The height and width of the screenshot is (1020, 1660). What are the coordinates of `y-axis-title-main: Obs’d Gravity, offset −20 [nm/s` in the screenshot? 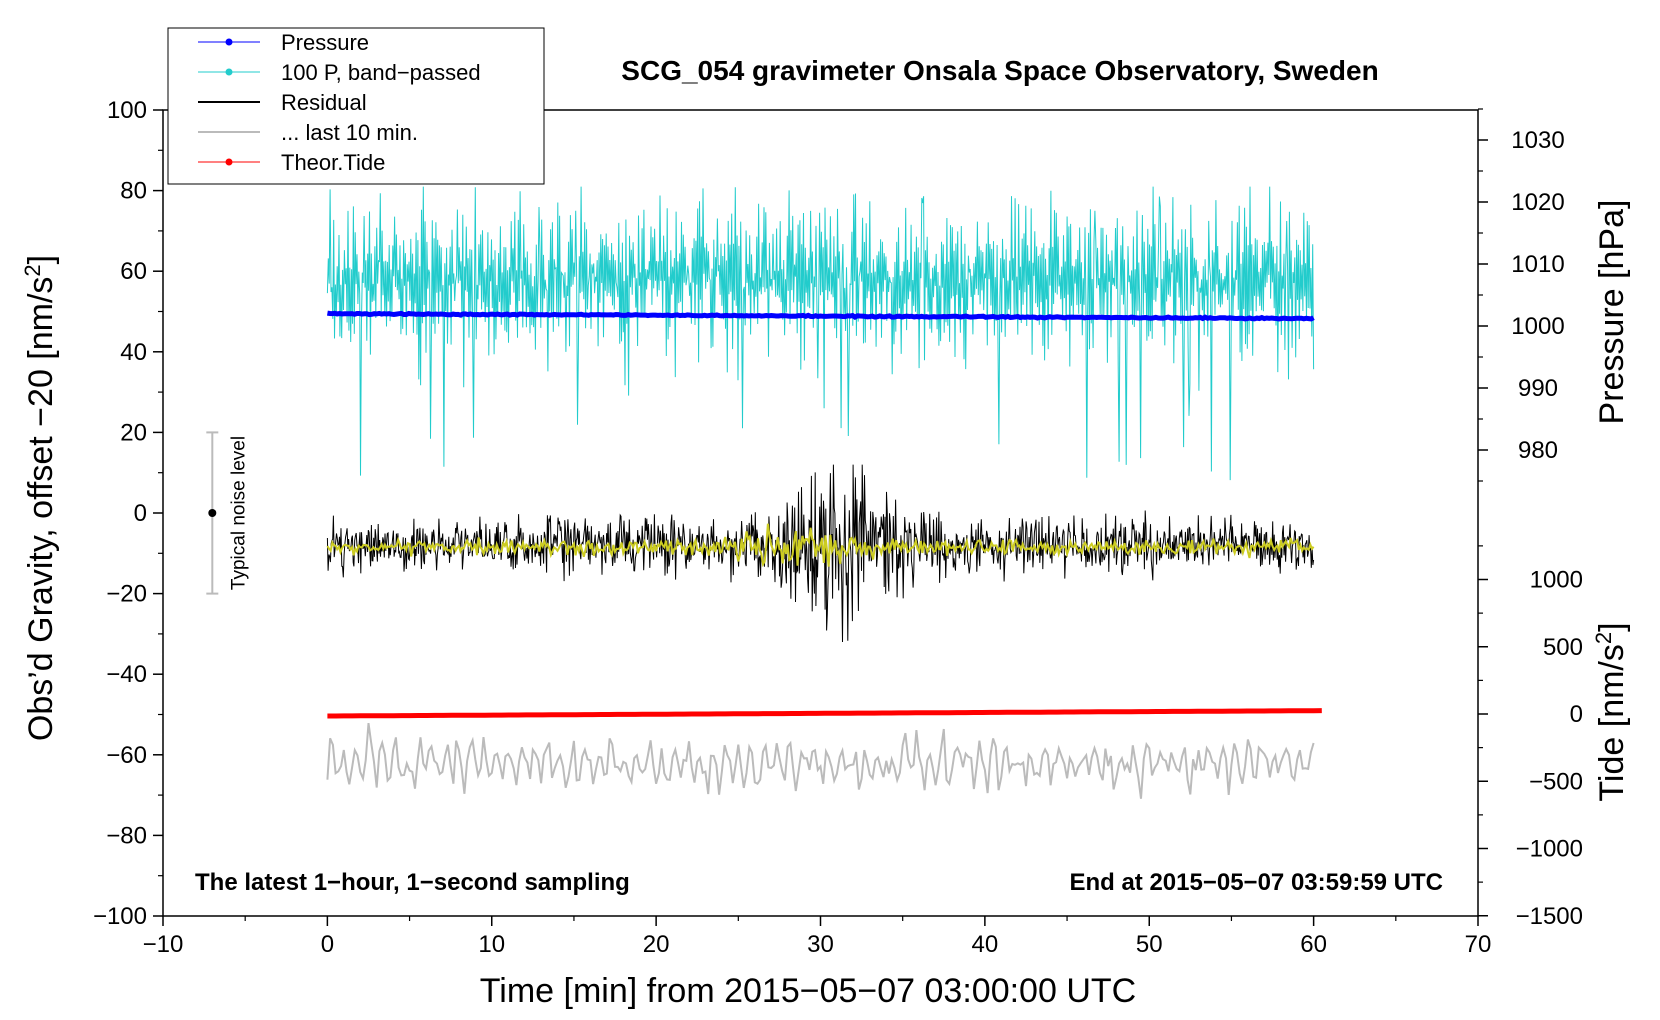 It's located at (41, 509).